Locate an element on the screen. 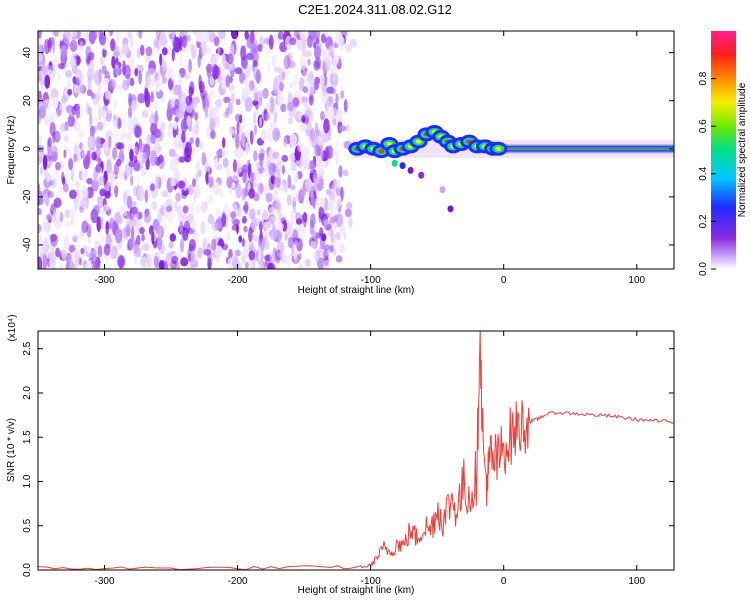 Image resolution: width=750 pixels, height=600 pixels. y-tick-label: 40 is located at coordinates (27, 53).